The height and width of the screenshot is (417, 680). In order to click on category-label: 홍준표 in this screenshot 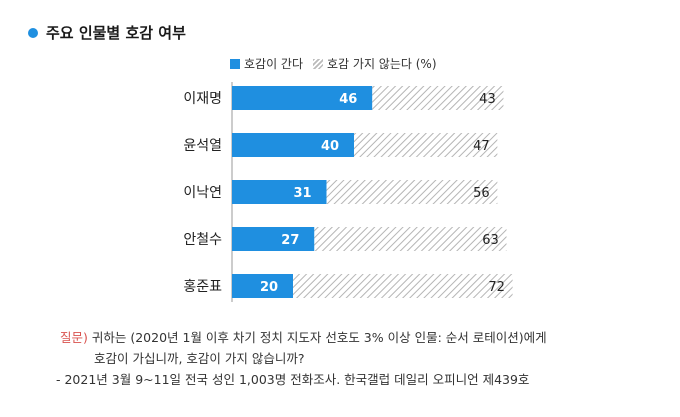, I will do `click(202, 287)`.